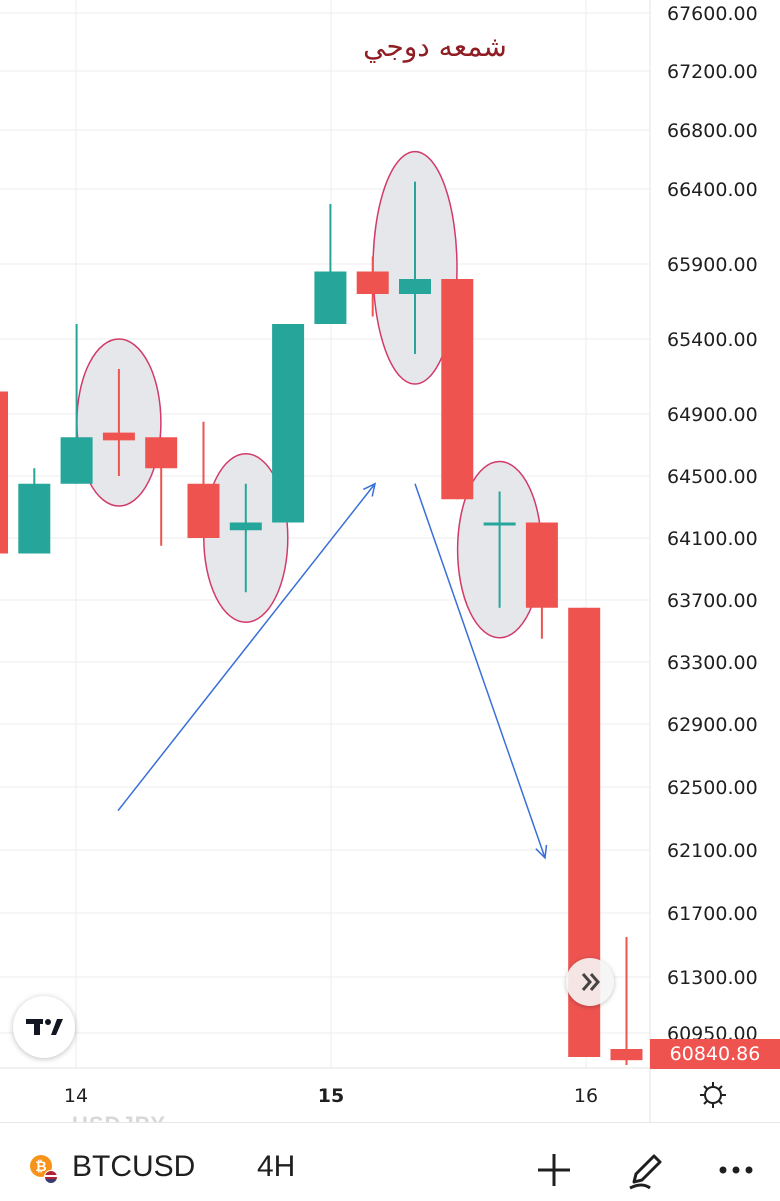 The image size is (780, 1201). I want to click on price-tick-label: 67200.00, so click(712, 72).